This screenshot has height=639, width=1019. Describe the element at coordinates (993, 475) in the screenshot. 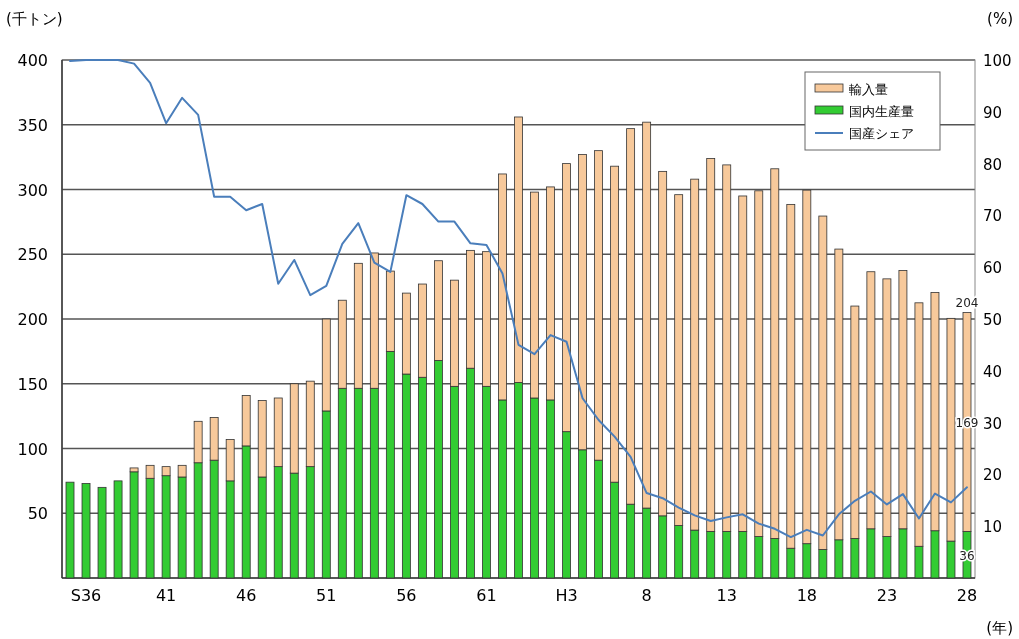

I see `y2-tick-label: 20` at that location.